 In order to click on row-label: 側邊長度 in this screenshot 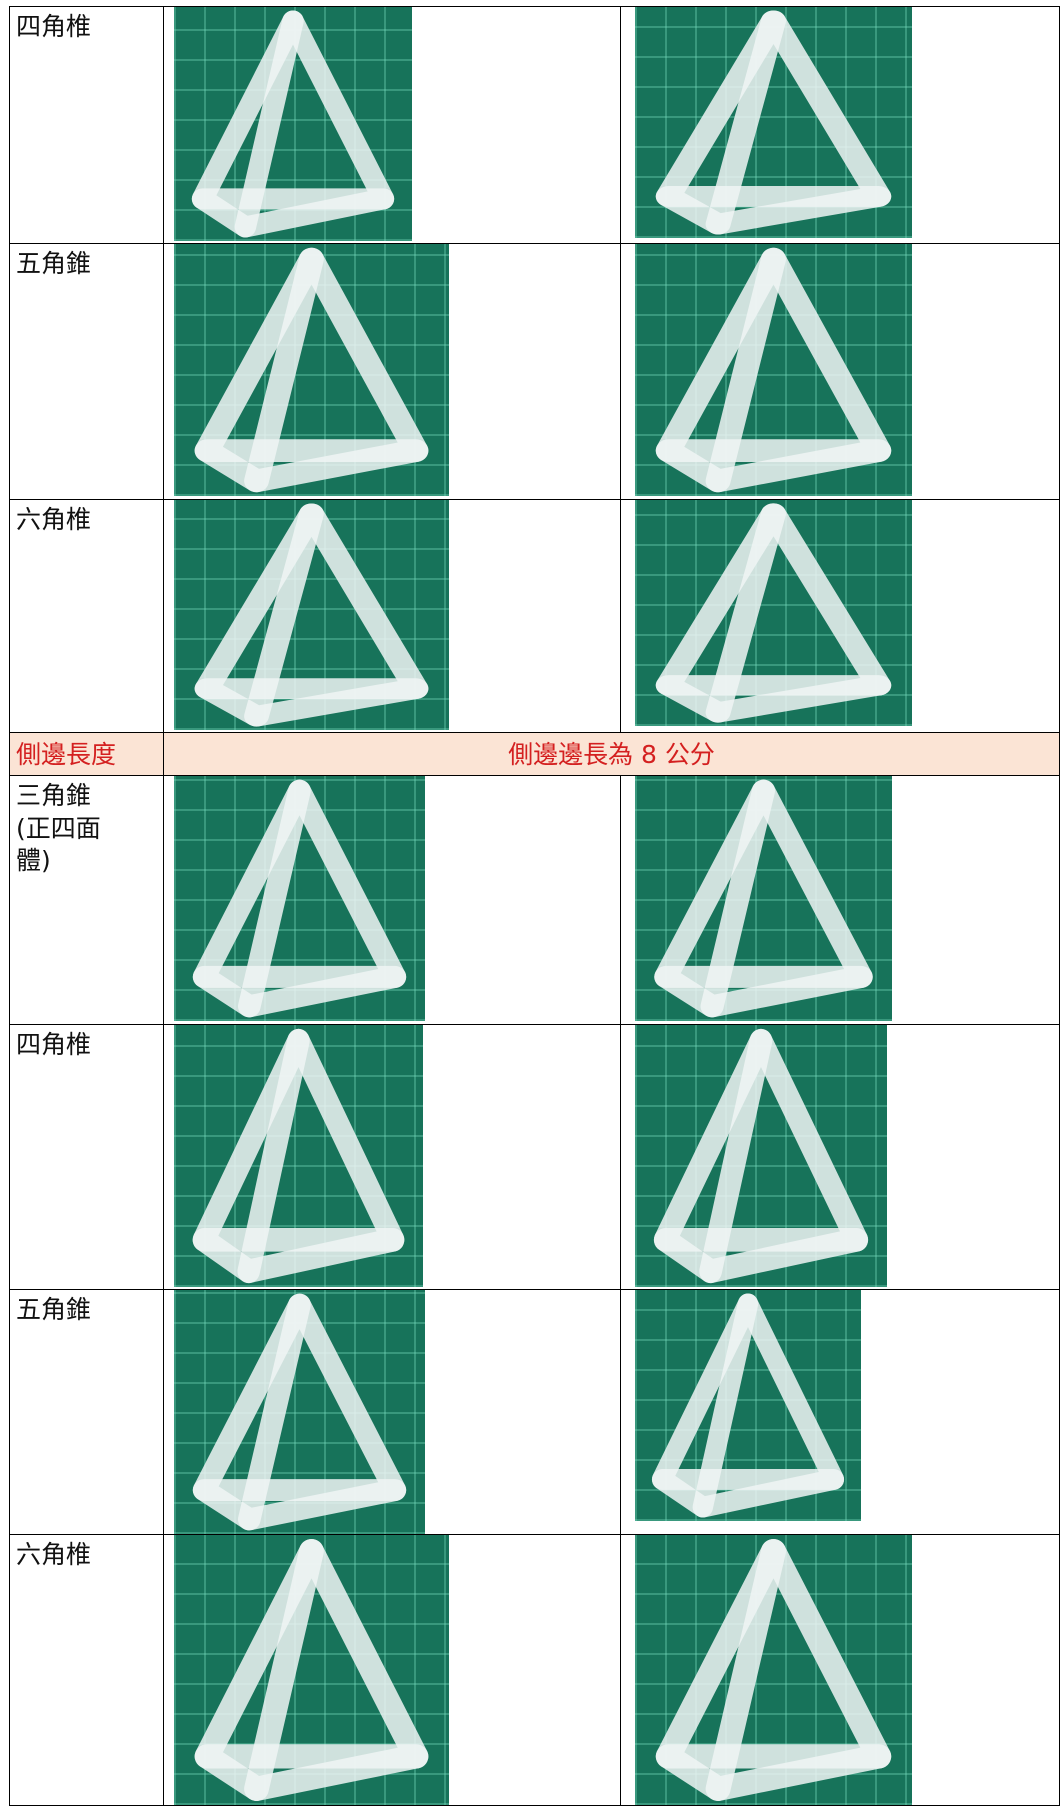, I will do `click(86, 754)`.